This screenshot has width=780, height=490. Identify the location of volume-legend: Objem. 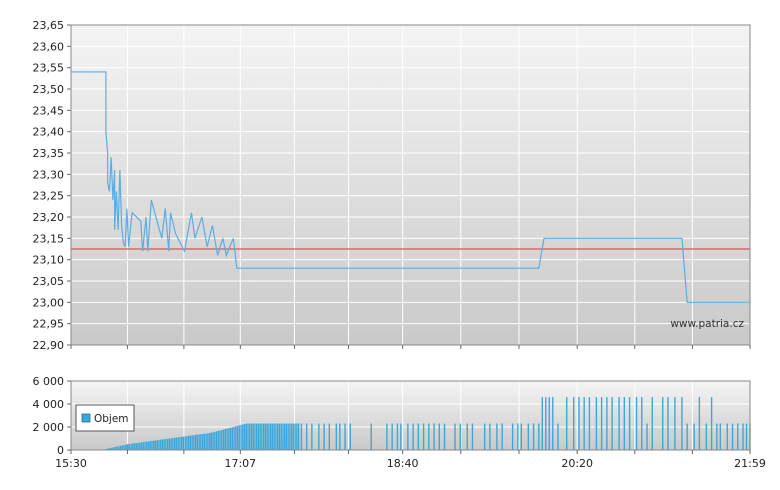
(105, 418).